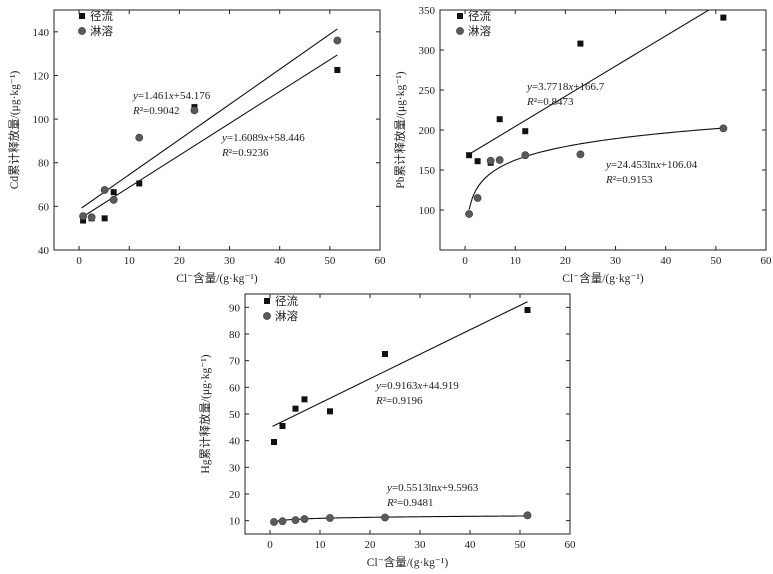 The height and width of the screenshot is (574, 773). What do you see at coordinates (401, 376) in the screenshot?
I see `series-runoff` at bounding box center [401, 376].